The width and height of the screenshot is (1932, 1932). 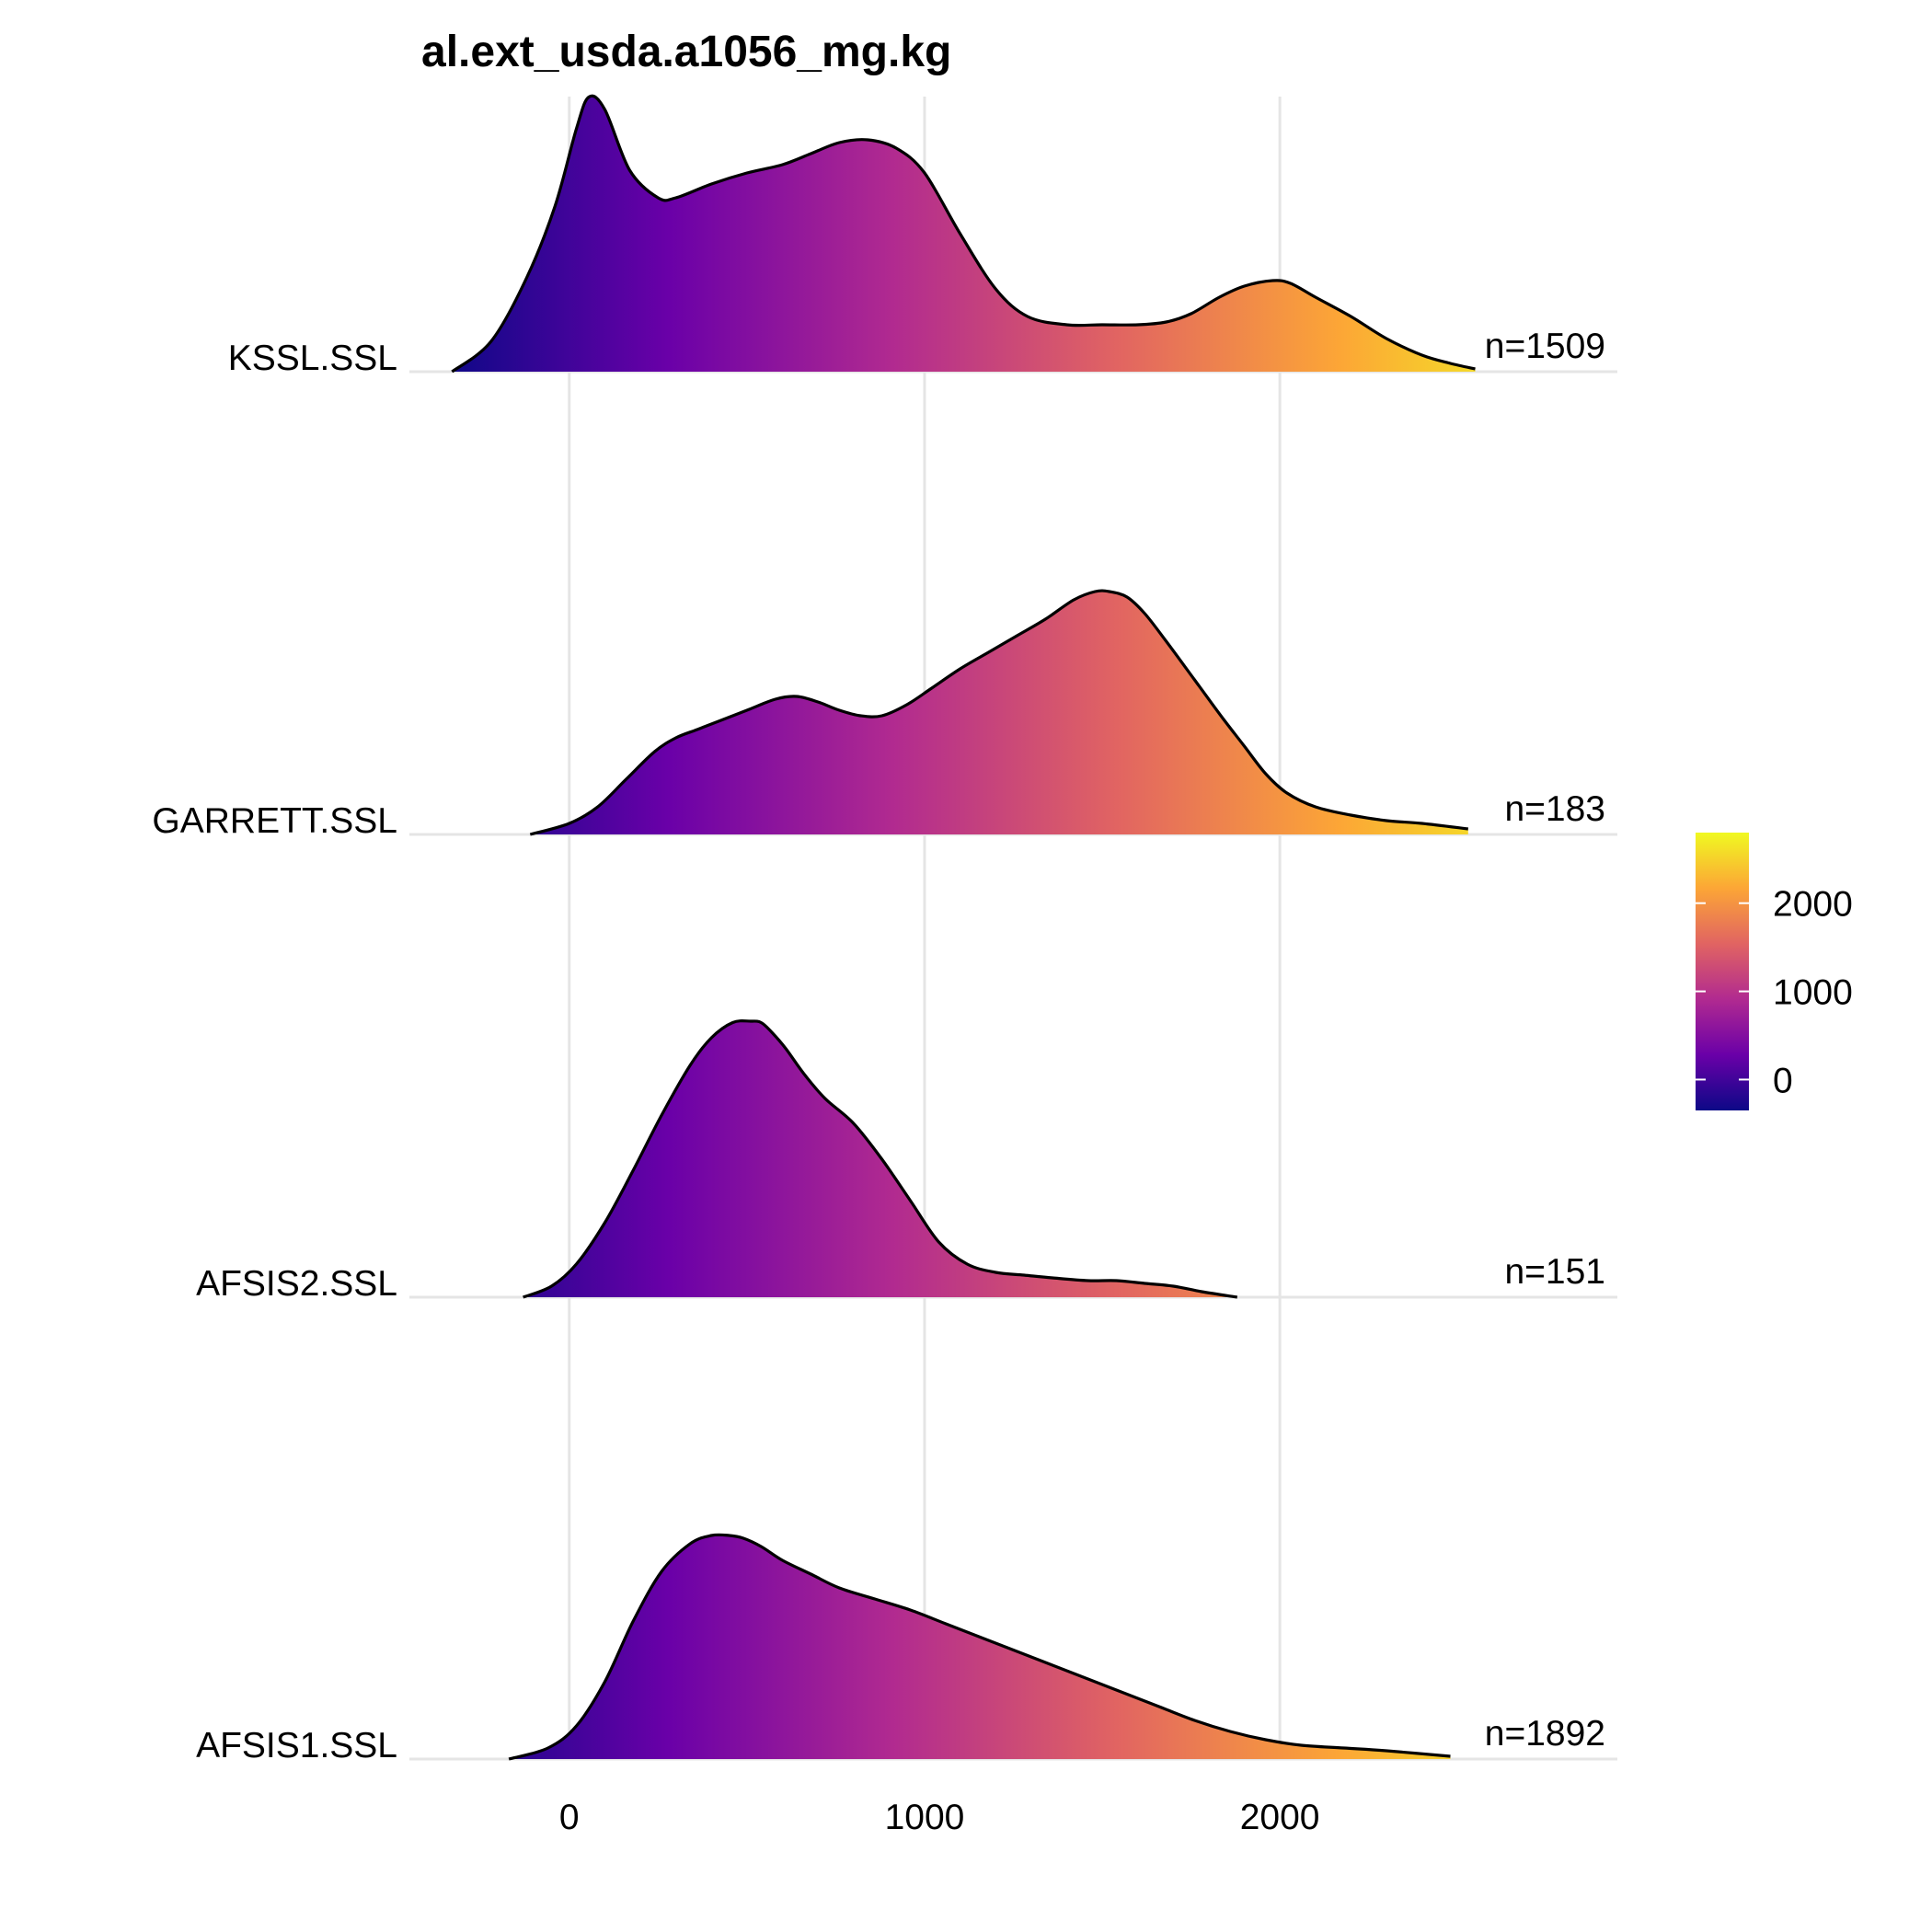 What do you see at coordinates (1813, 905) in the screenshot?
I see `legend-tick-label: 2000` at bounding box center [1813, 905].